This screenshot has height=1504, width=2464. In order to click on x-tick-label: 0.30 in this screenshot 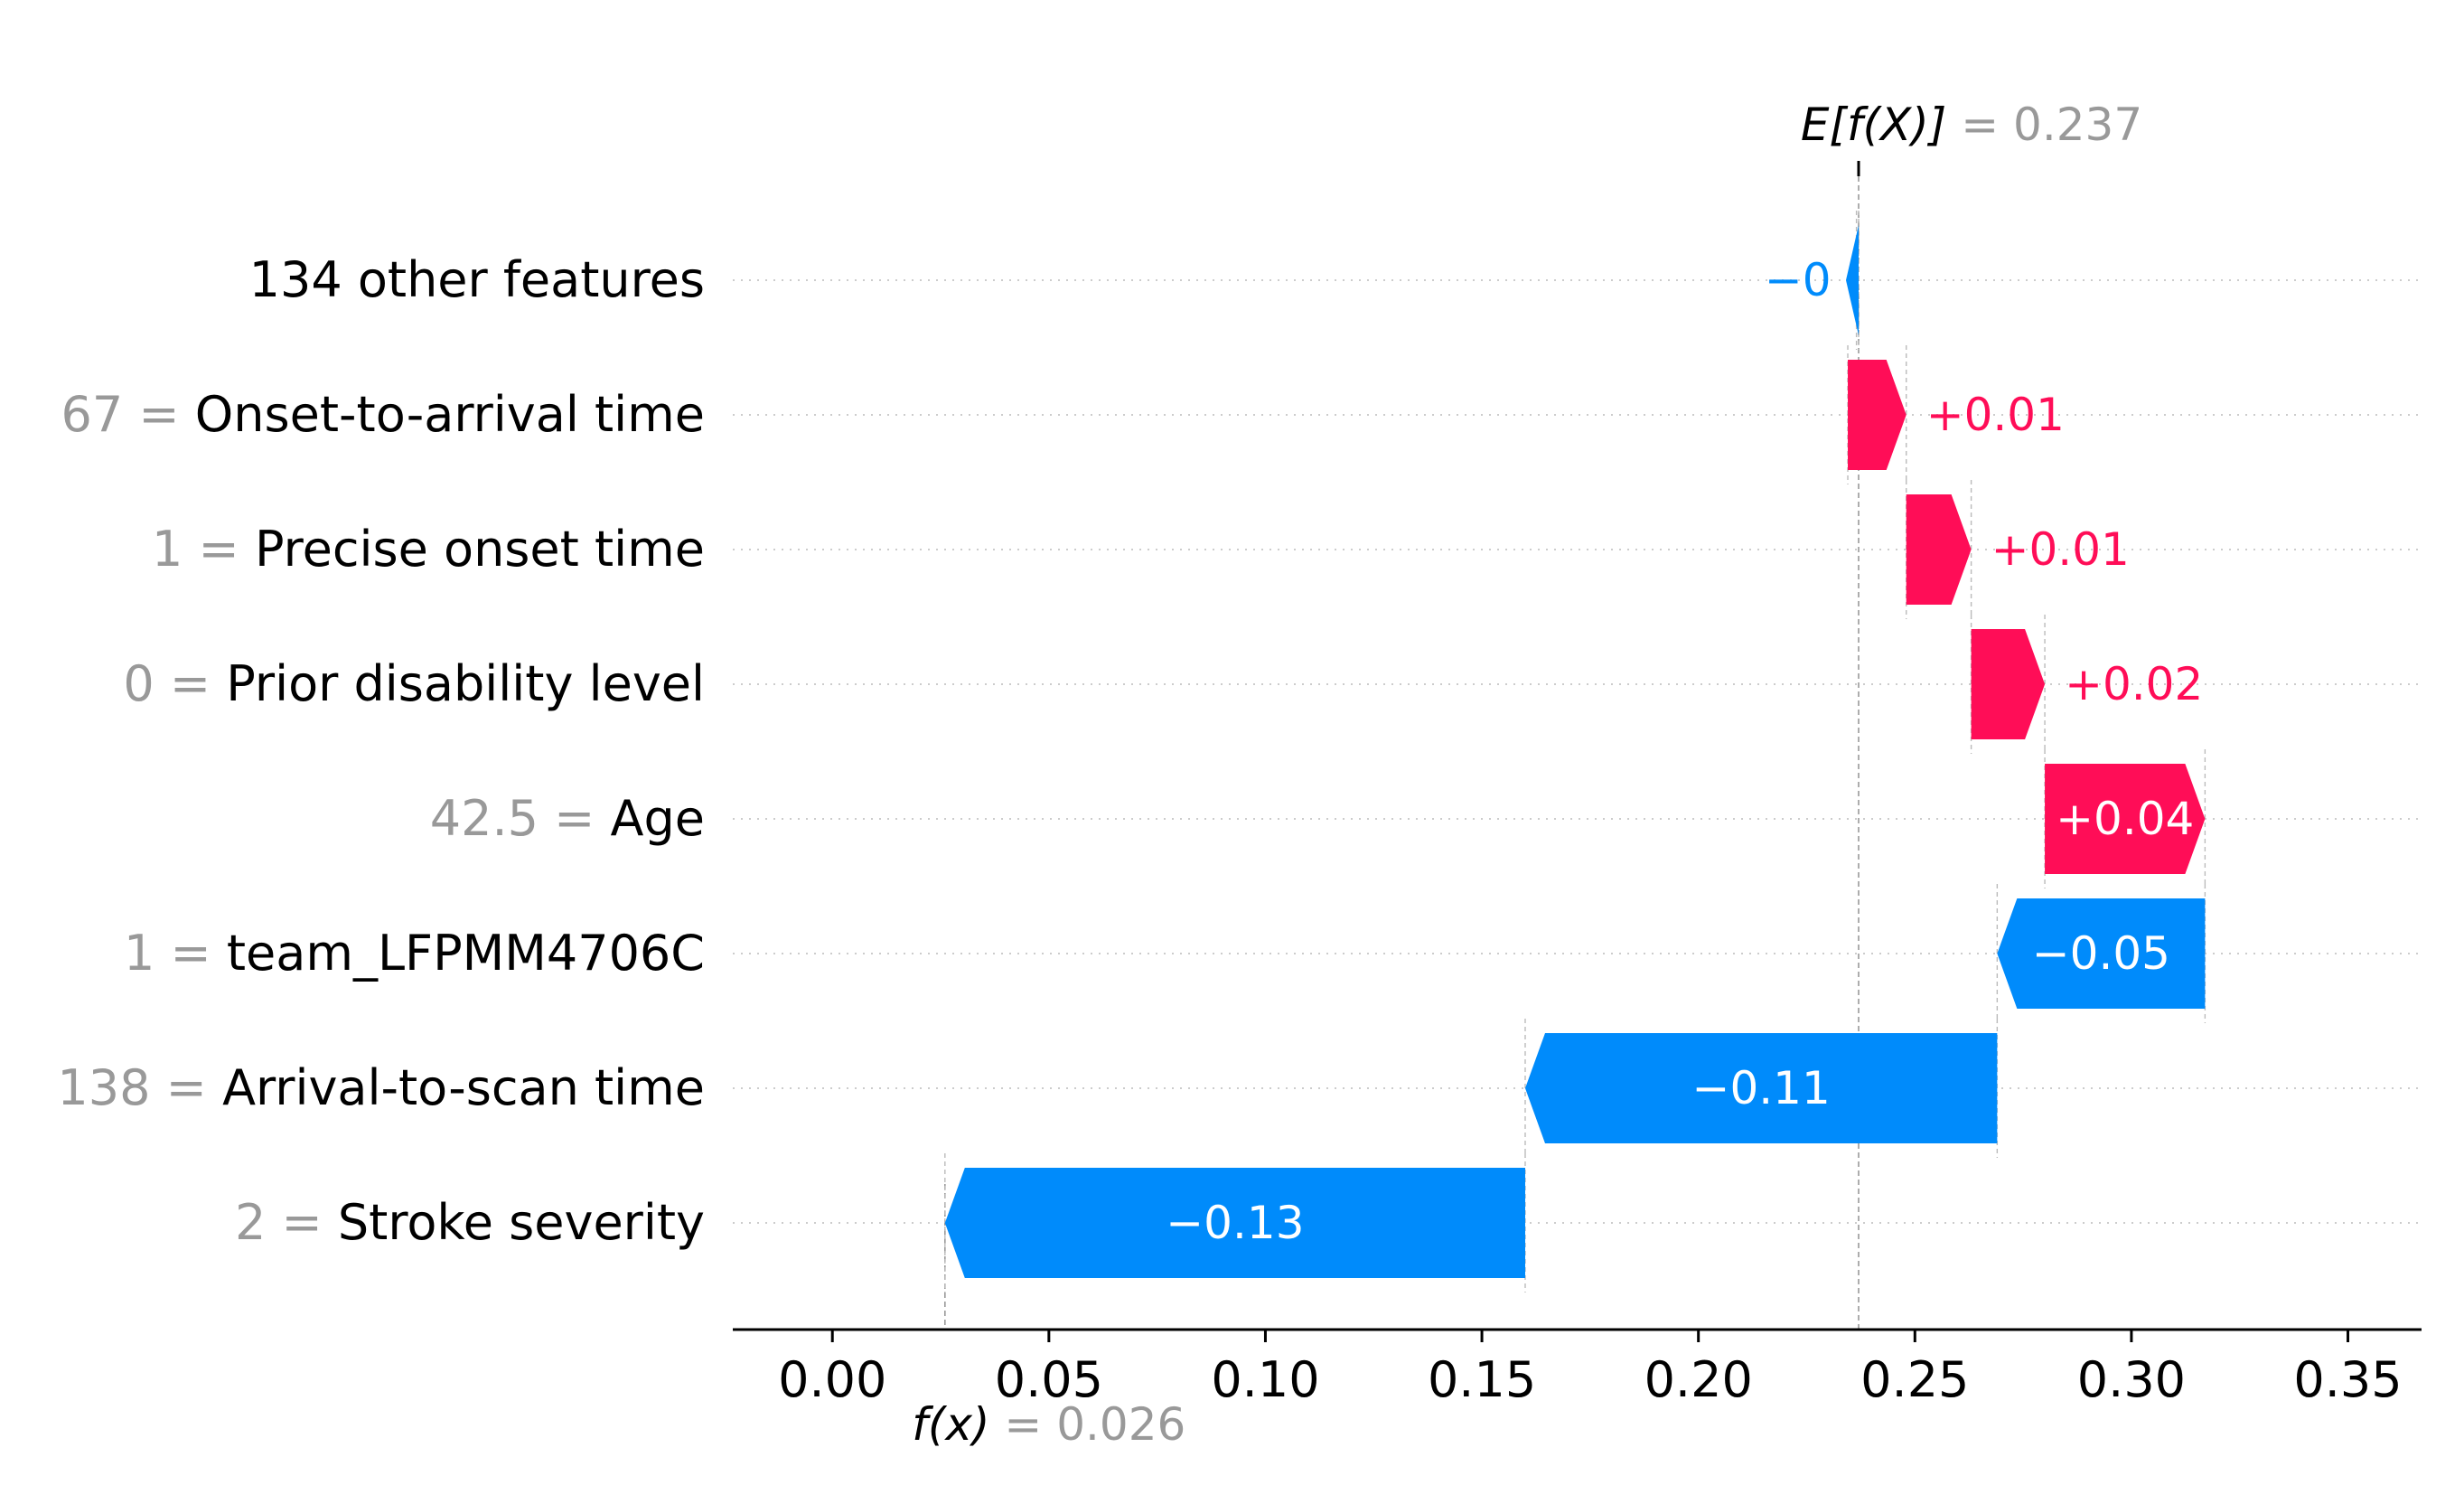, I will do `click(2131, 1379)`.